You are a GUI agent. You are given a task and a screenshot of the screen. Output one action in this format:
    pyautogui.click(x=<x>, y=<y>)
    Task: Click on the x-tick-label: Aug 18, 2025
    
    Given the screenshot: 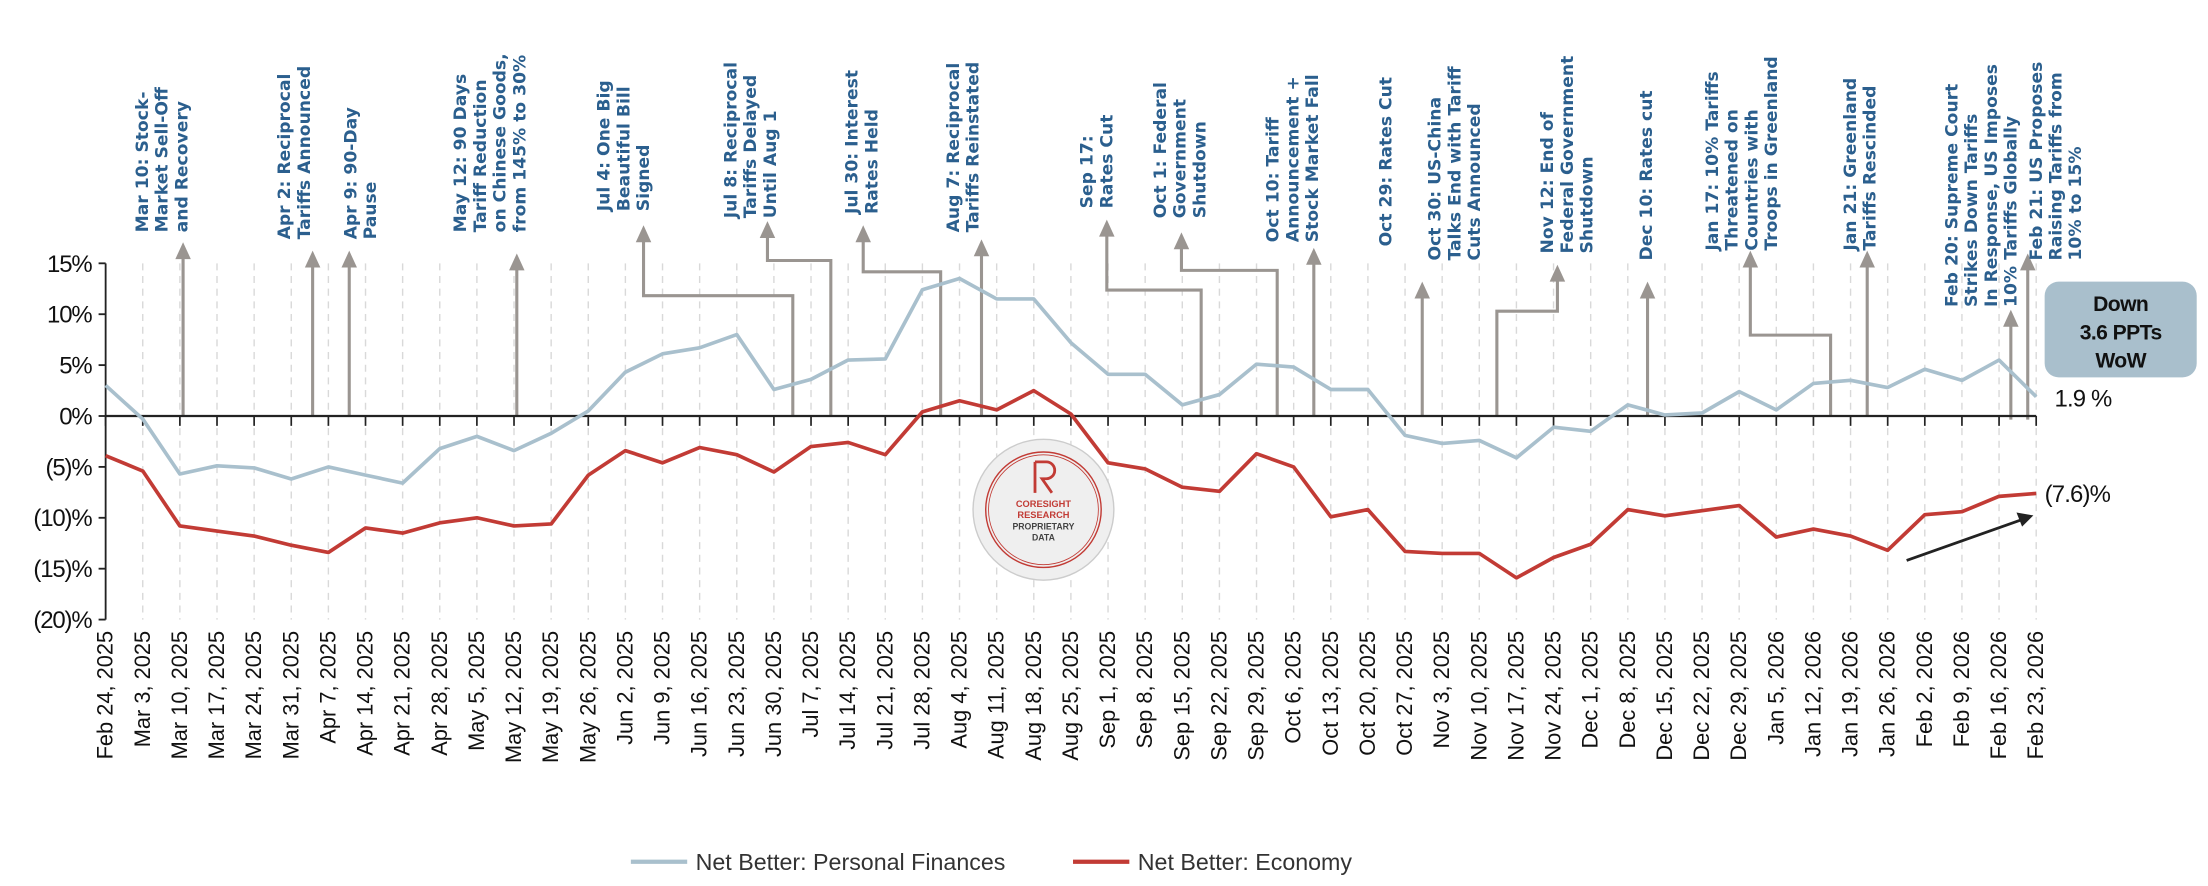 What is the action you would take?
    pyautogui.click(x=1033, y=696)
    